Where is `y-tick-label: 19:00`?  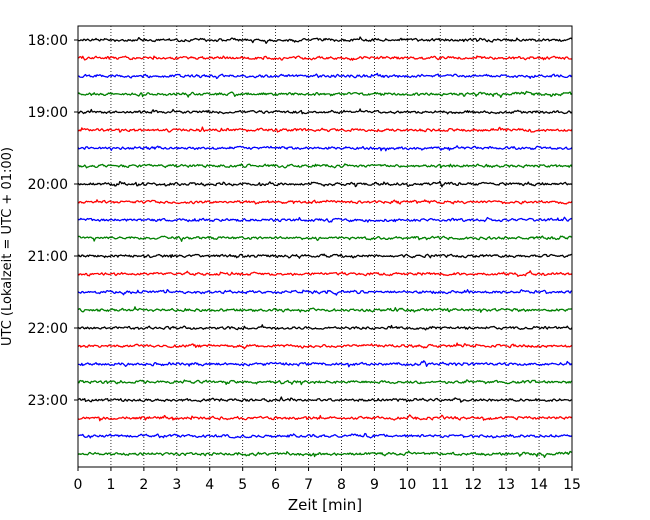 y-tick-label: 19:00 is located at coordinates (48, 113).